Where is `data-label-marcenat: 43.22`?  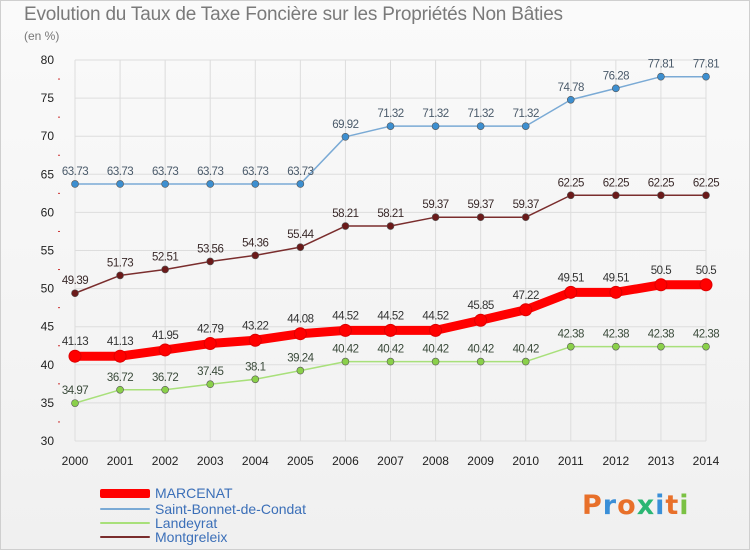 data-label-marcenat: 43.22 is located at coordinates (255, 326).